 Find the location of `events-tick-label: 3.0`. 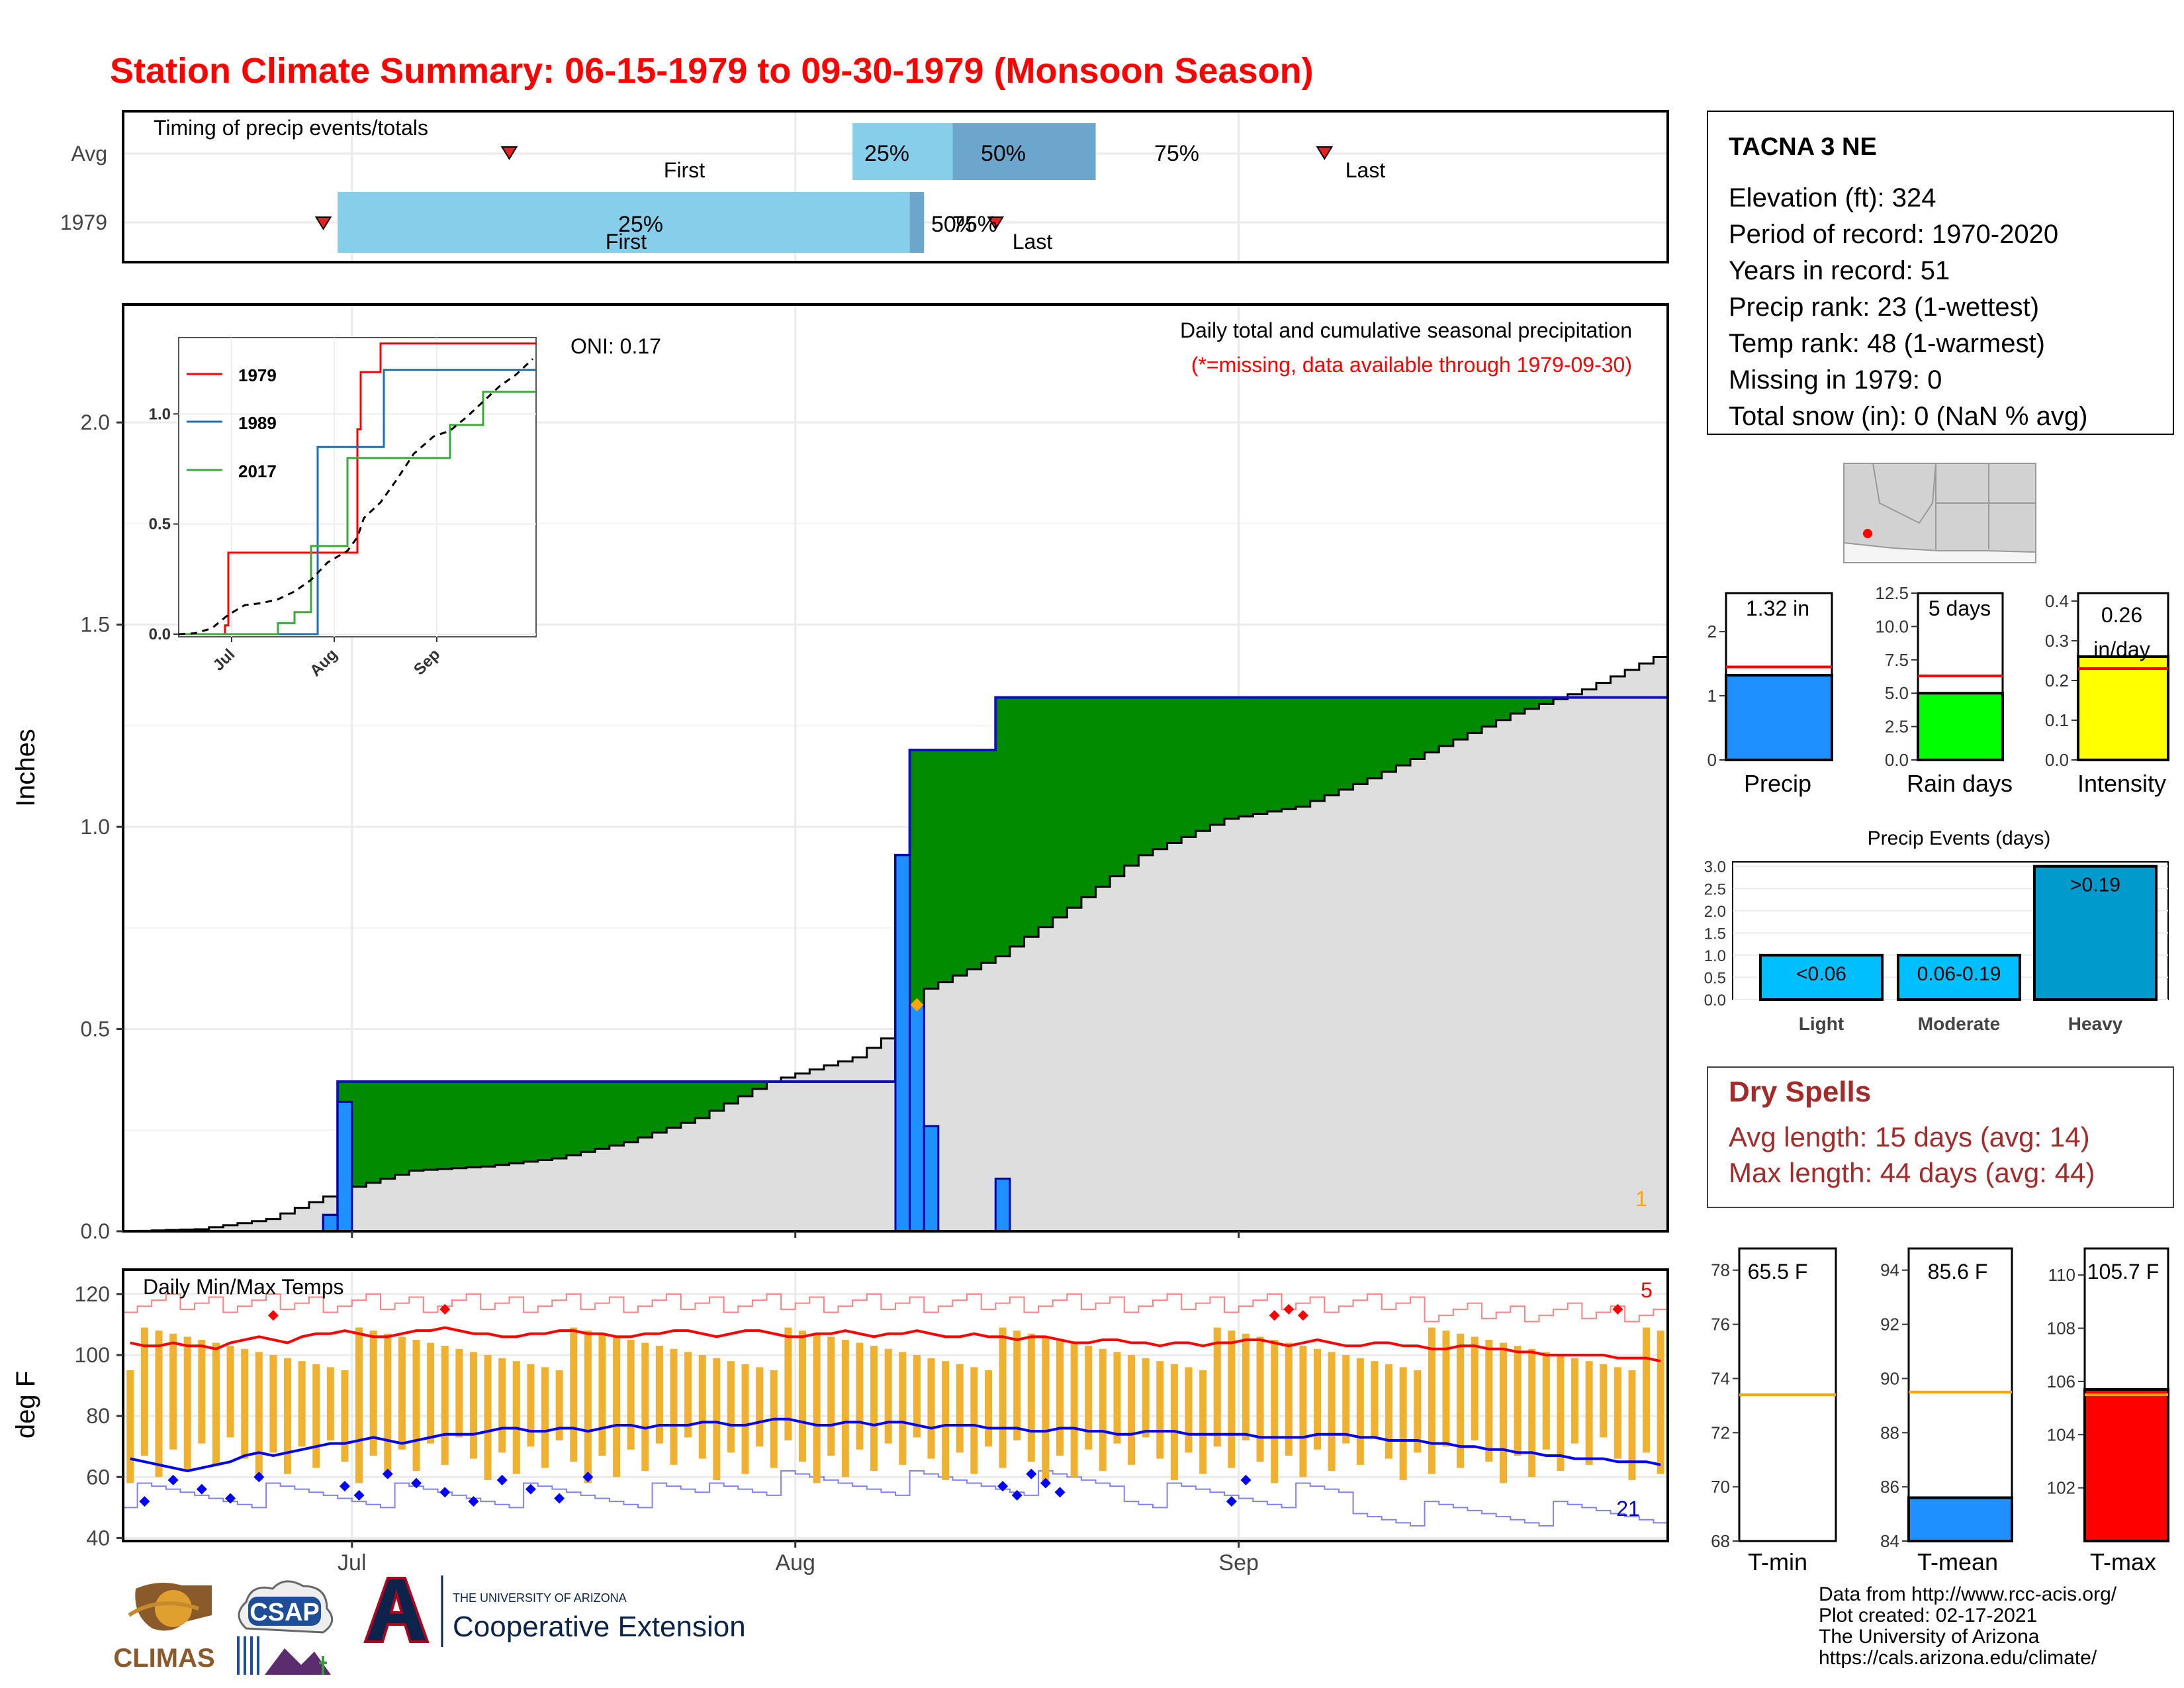

events-tick-label: 3.0 is located at coordinates (1715, 867).